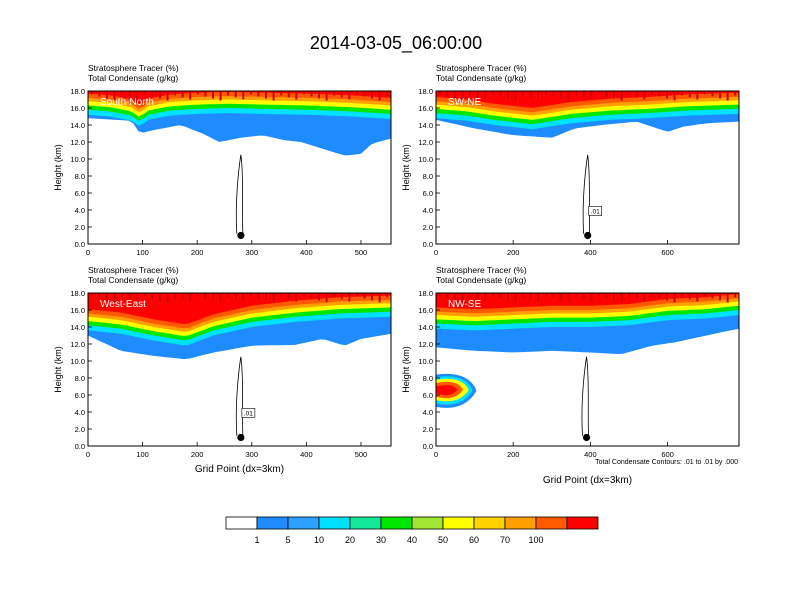  Describe the element at coordinates (239, 469) in the screenshot. I see `x-axis-label: Grid Point (dx=3km)` at that location.